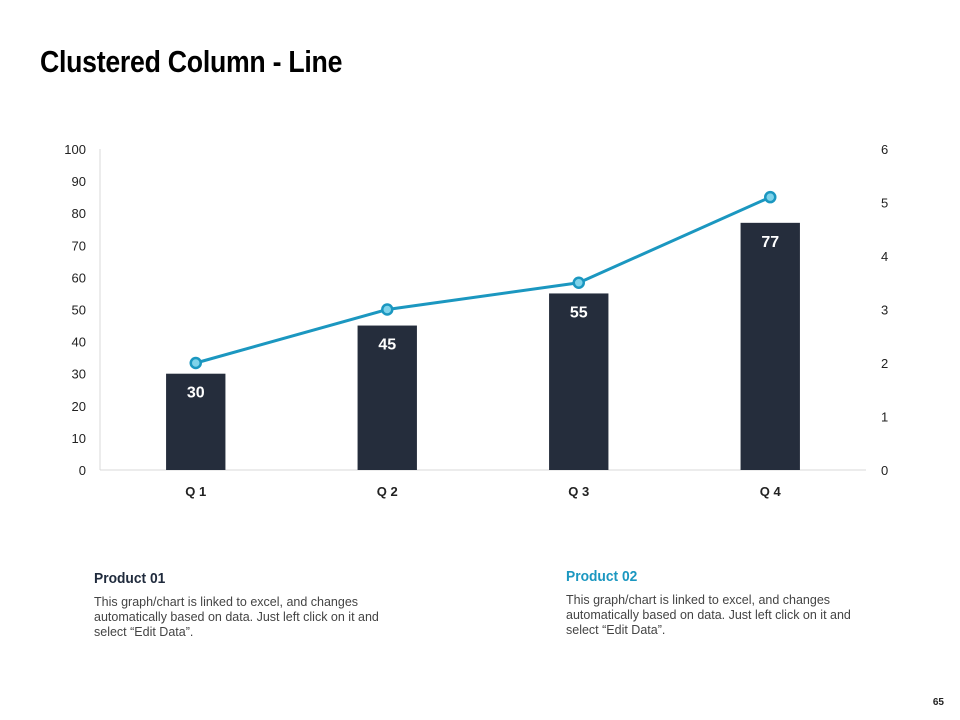 The height and width of the screenshot is (720, 960). Describe the element at coordinates (79, 277) in the screenshot. I see `y-left-tick-label: 60` at that location.